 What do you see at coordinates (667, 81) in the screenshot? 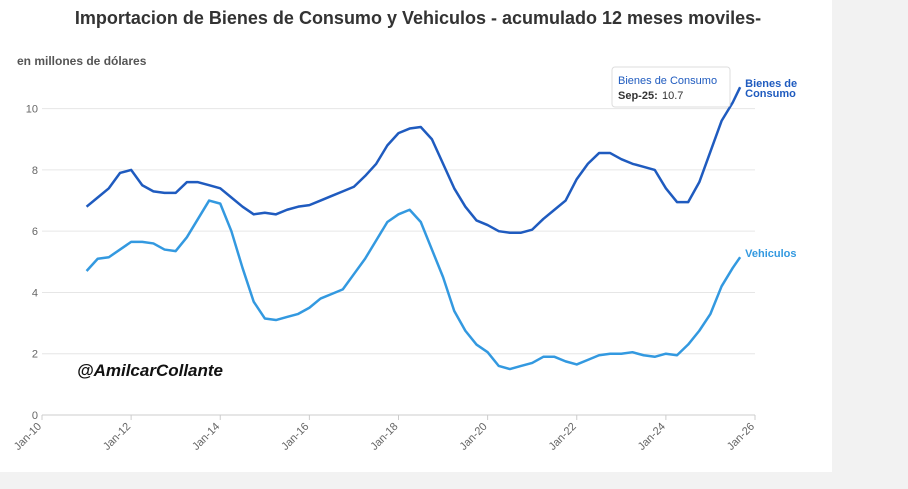
I see `tooltip-title: Bienes de Consumo` at bounding box center [667, 81].